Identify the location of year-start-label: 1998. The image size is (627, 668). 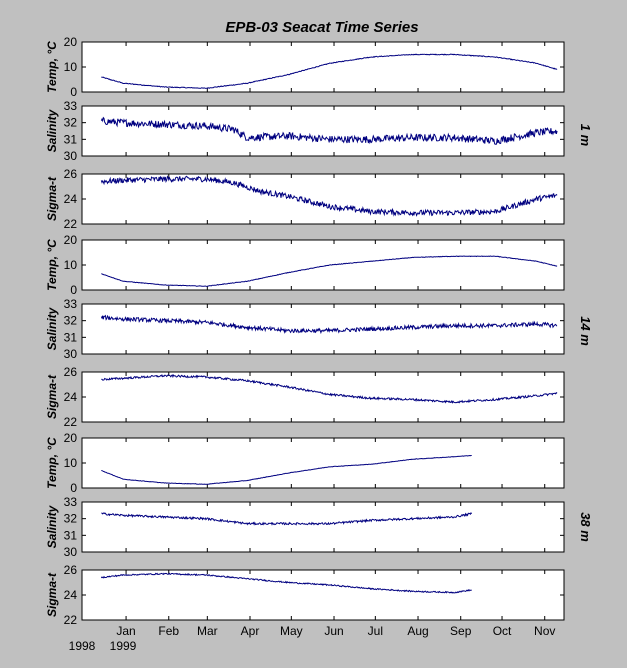
(82, 646).